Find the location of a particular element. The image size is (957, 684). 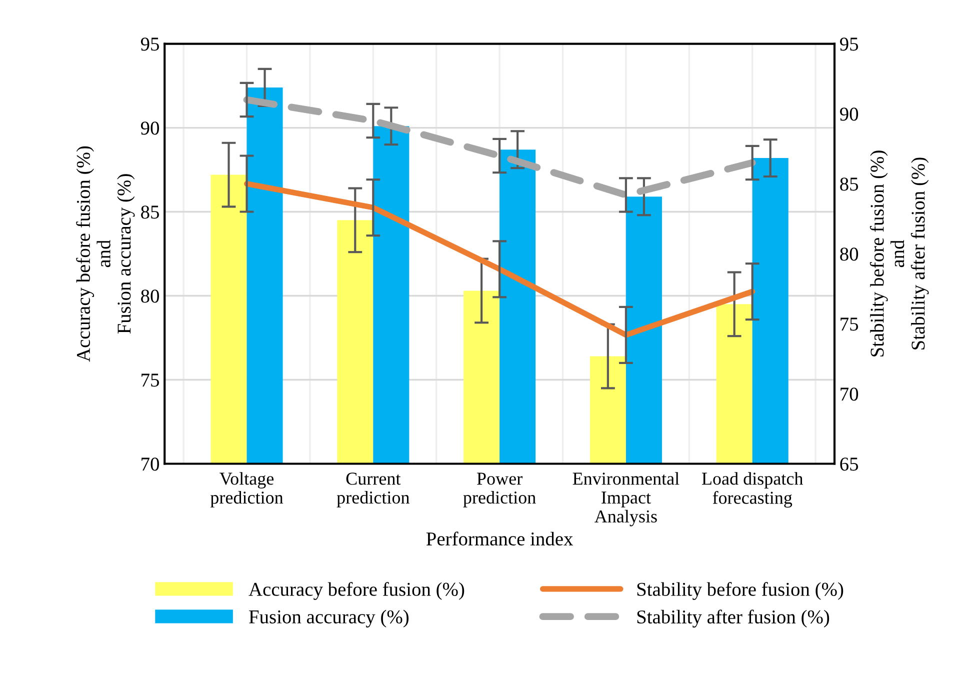

legend-label: Stability after fusion (%) is located at coordinates (733, 619).